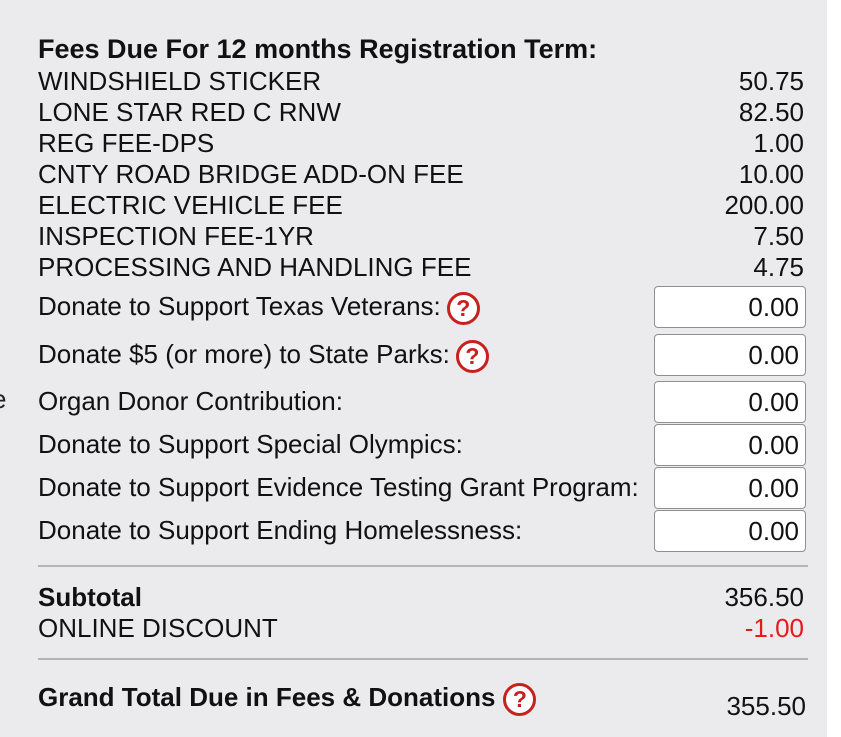  Describe the element at coordinates (251, 174) in the screenshot. I see `fee-label: CNTY ROAD BRIDGE ADD-ON FEE` at that location.